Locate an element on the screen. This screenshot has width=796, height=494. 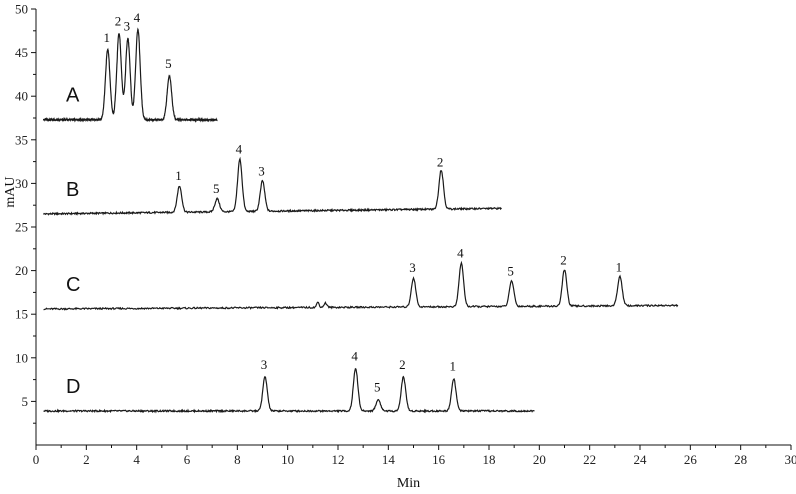
x-axis-title: Min is located at coordinates (408, 483).